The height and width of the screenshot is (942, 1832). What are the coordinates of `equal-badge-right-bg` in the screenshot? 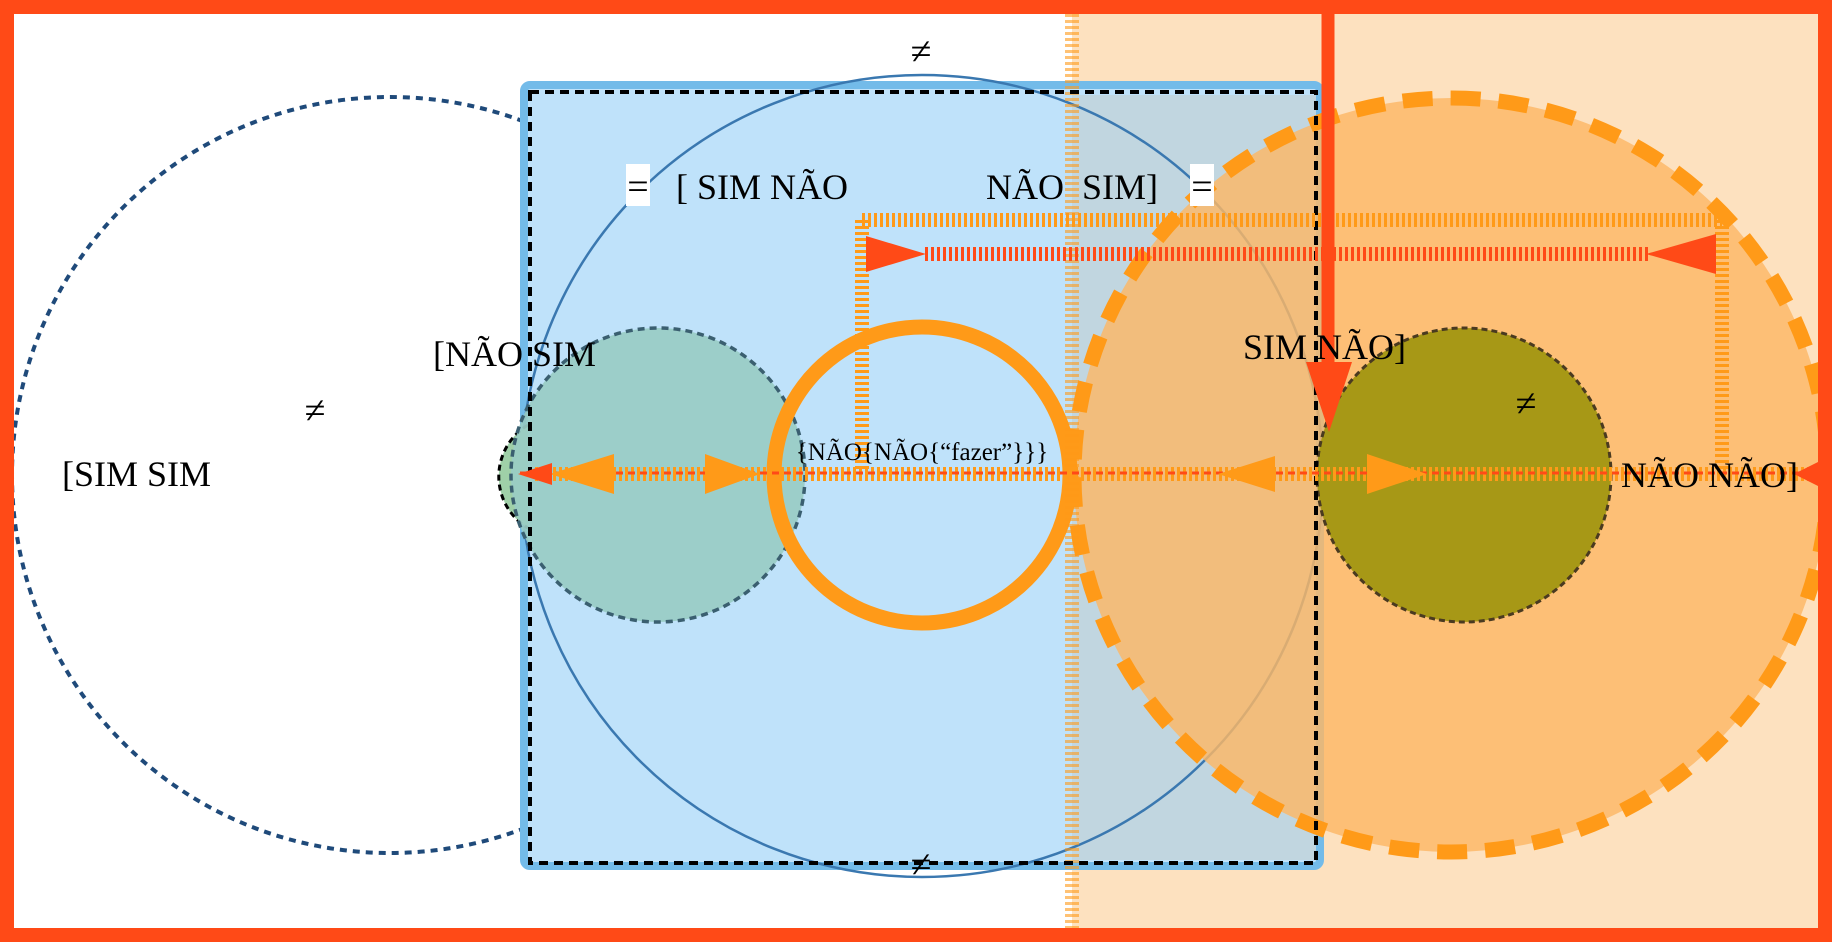 It's located at (1202, 185).